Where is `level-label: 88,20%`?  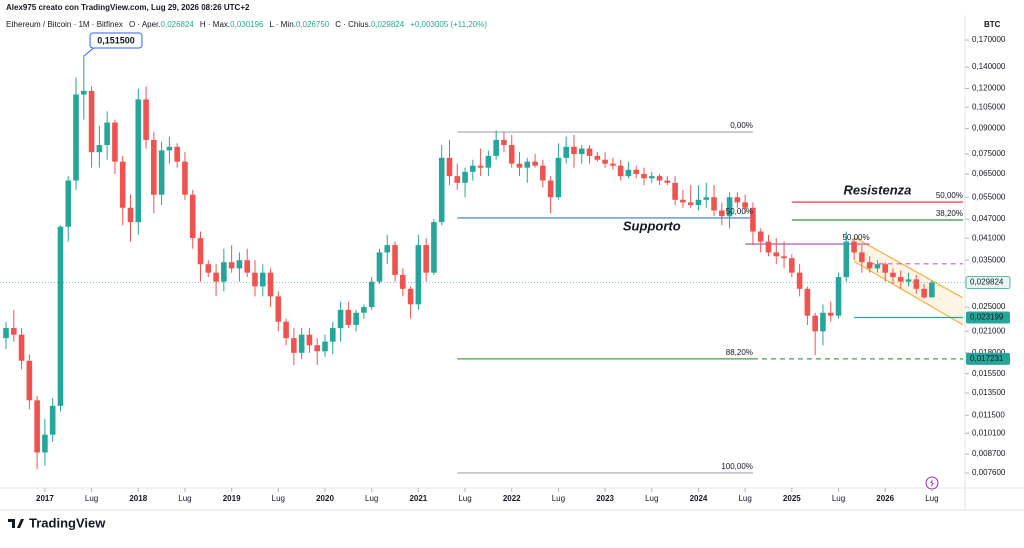
level-label: 88,20% is located at coordinates (739, 352).